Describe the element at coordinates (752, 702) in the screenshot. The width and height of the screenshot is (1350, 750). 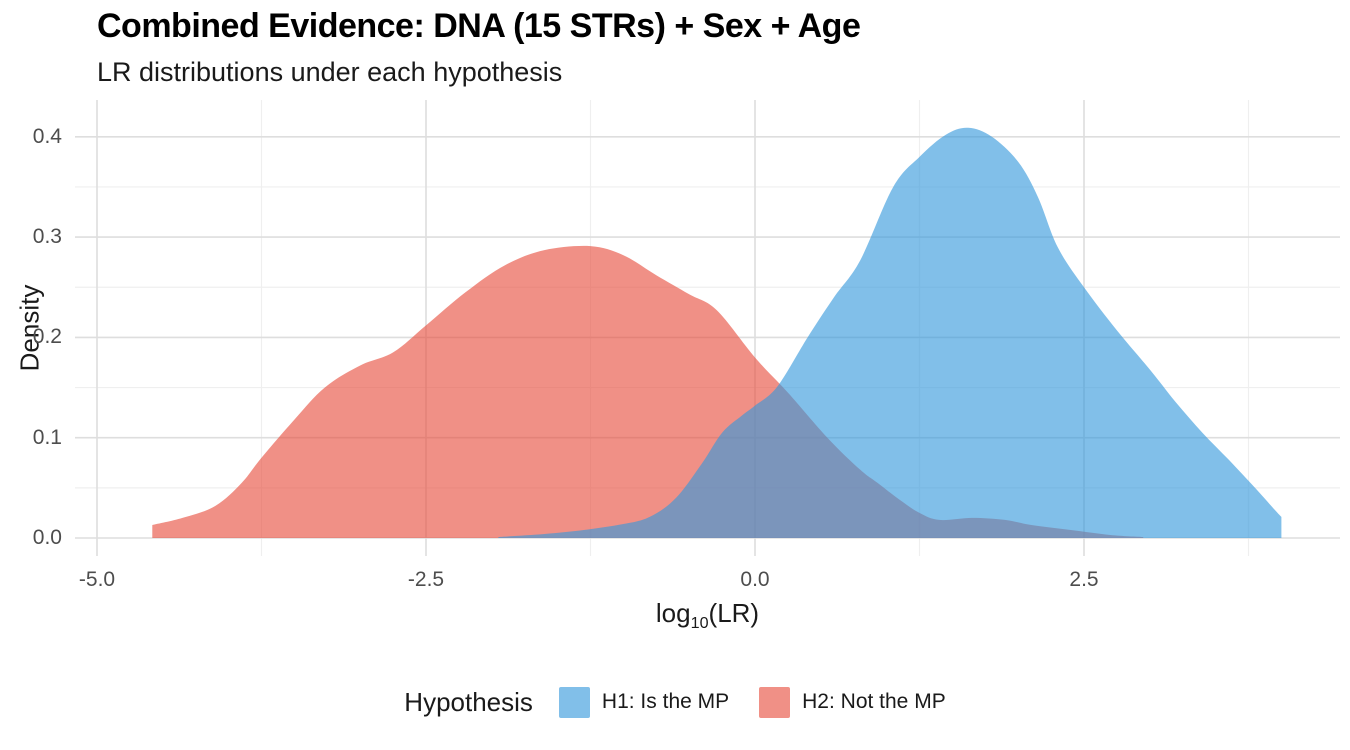
I see `legend-items: H1: Is the MP H2: Not the MP` at that location.